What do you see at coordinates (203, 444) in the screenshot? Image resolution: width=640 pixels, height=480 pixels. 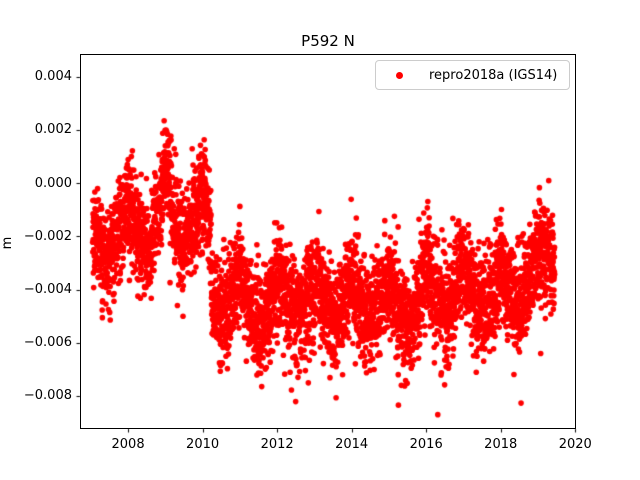 I see `x-tick-label: 2010` at bounding box center [203, 444].